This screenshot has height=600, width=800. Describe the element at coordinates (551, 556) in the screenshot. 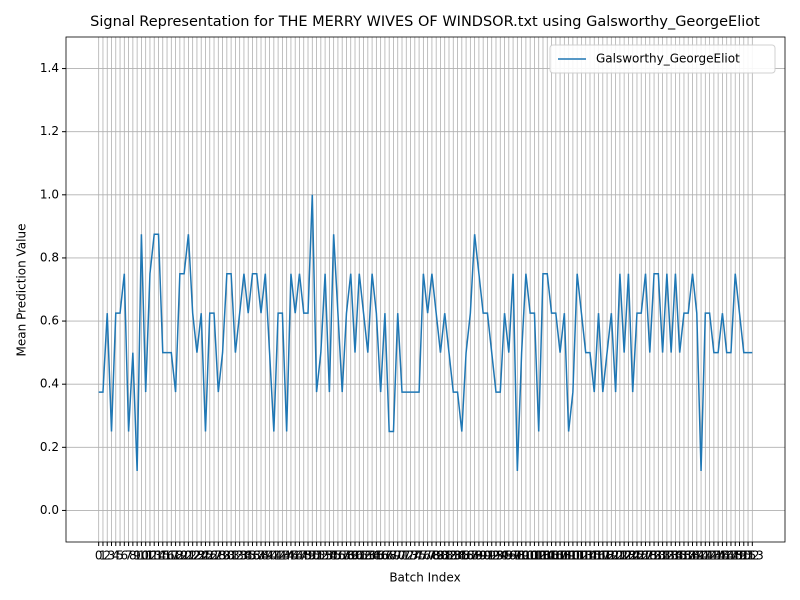

I see `x-tick-label: 106` at that location.